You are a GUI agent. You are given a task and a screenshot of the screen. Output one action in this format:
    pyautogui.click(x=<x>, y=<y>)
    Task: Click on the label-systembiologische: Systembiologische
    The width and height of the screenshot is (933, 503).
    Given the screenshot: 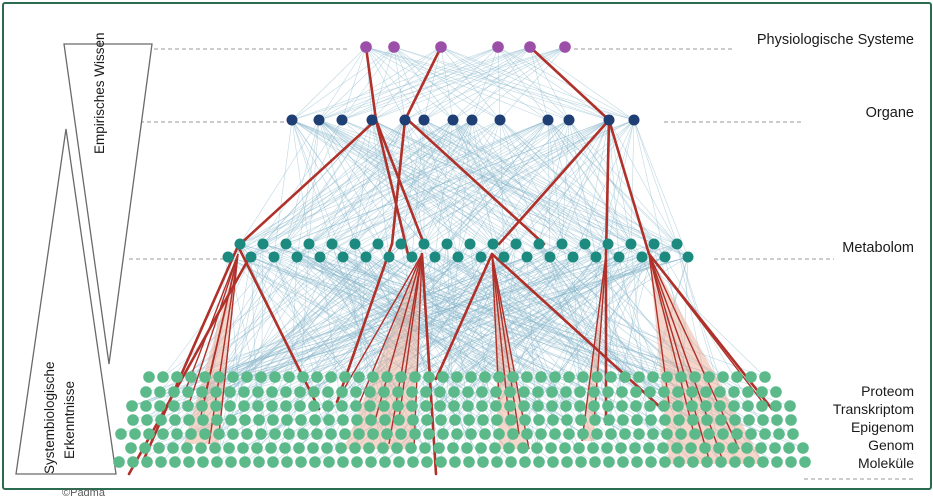 What is the action you would take?
    pyautogui.click(x=49, y=417)
    